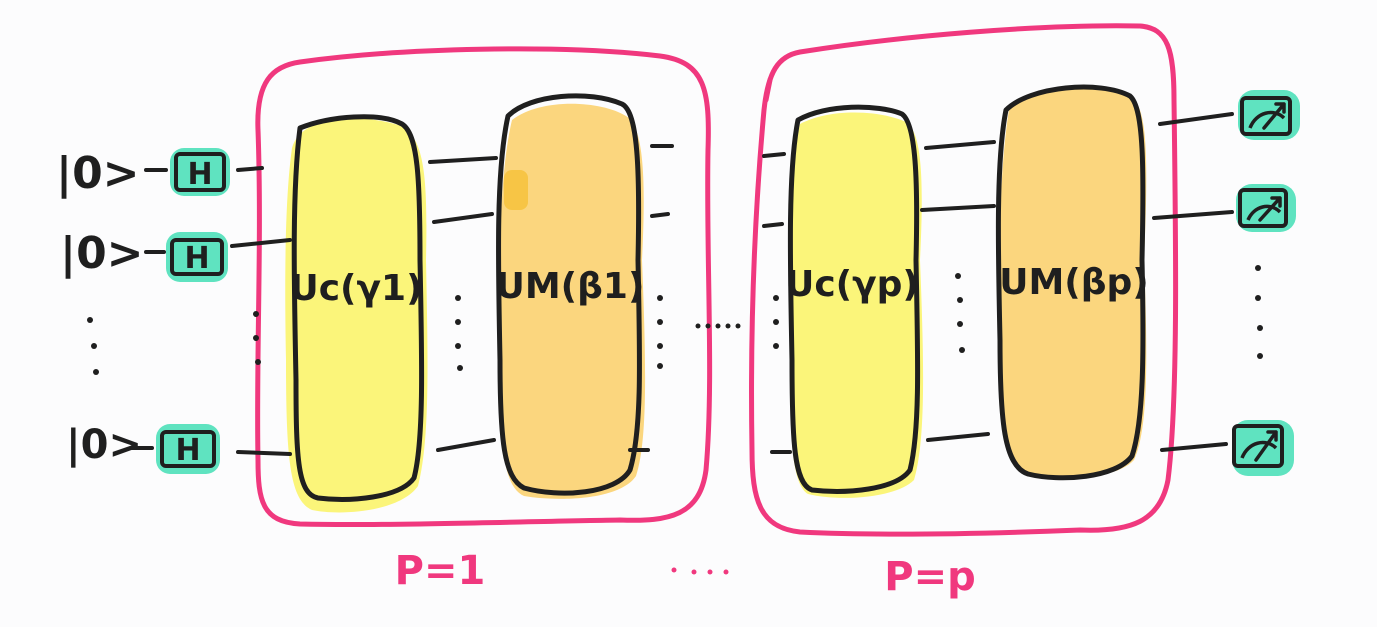 Image resolution: width=1377 pixels, height=627 pixels. Describe the element at coordinates (718, 326) in the screenshot. I see `layer-ellipsis-dots` at that location.